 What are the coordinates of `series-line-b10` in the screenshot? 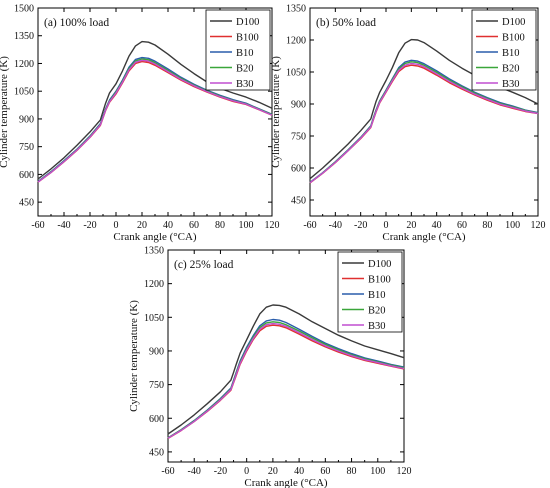 It's located at (286, 378).